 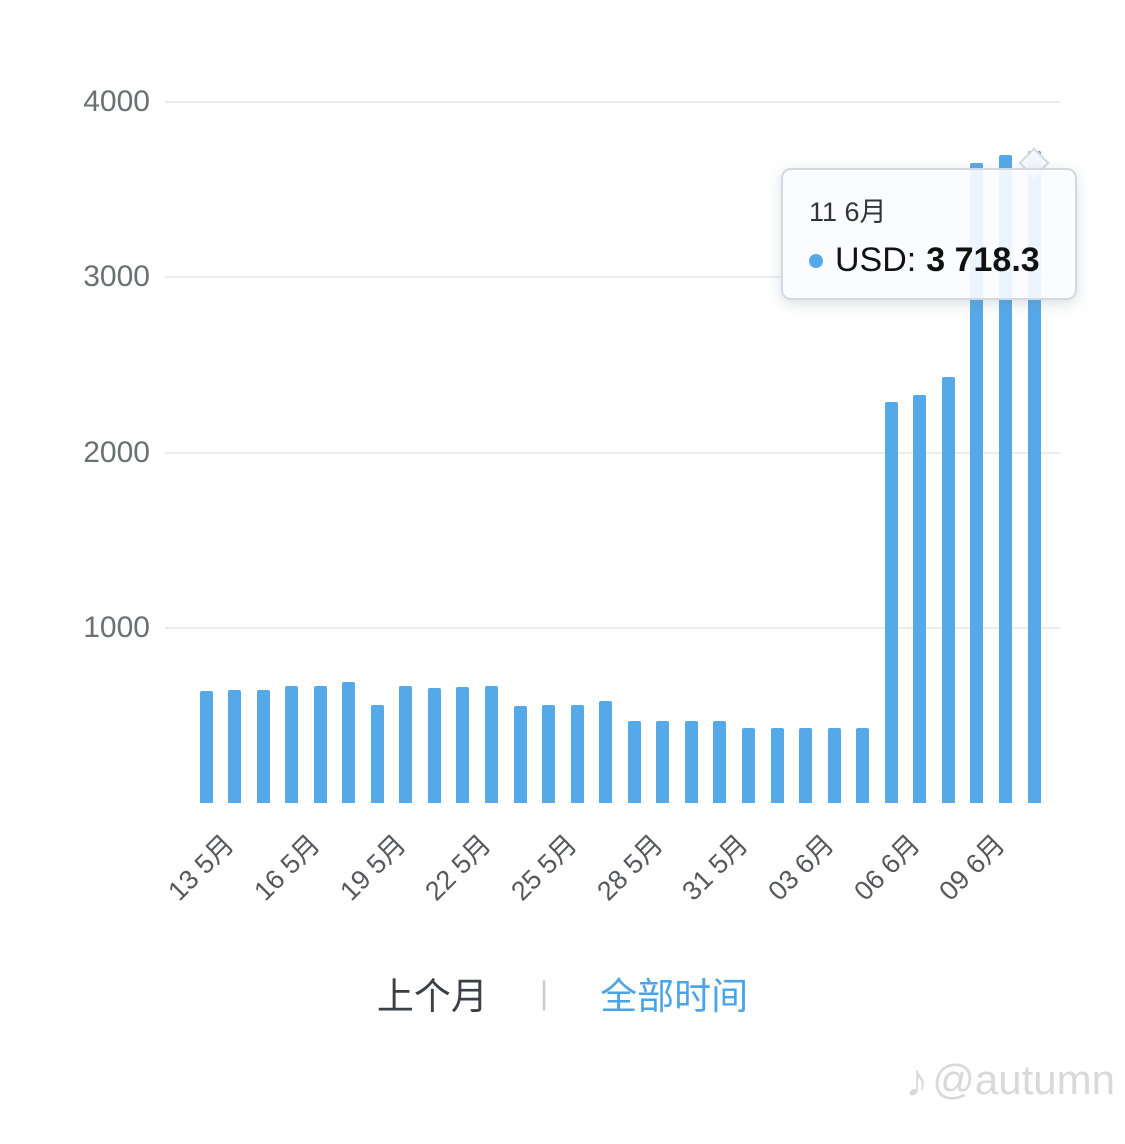 What do you see at coordinates (816, 260) in the screenshot?
I see `series-dot-icon` at bounding box center [816, 260].